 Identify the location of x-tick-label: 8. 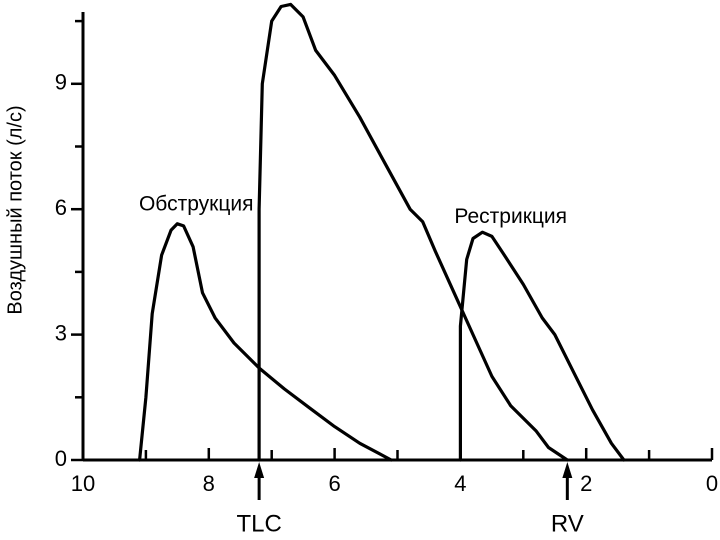
(209, 483).